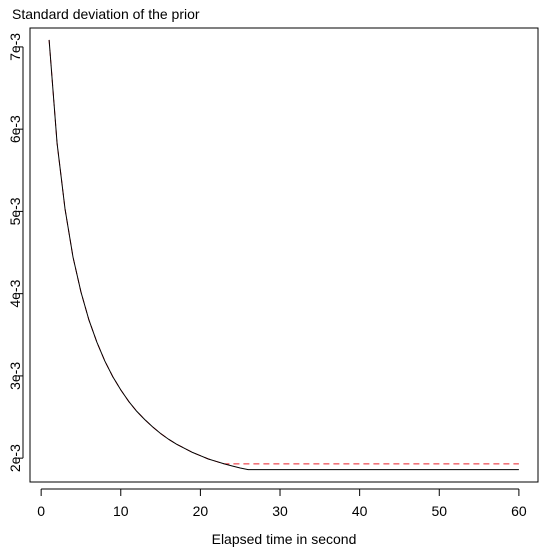 Image resolution: width=539 pixels, height=552 pixels. Describe the element at coordinates (15, 47) in the screenshot. I see `y-tick-label: 7e-3` at that location.